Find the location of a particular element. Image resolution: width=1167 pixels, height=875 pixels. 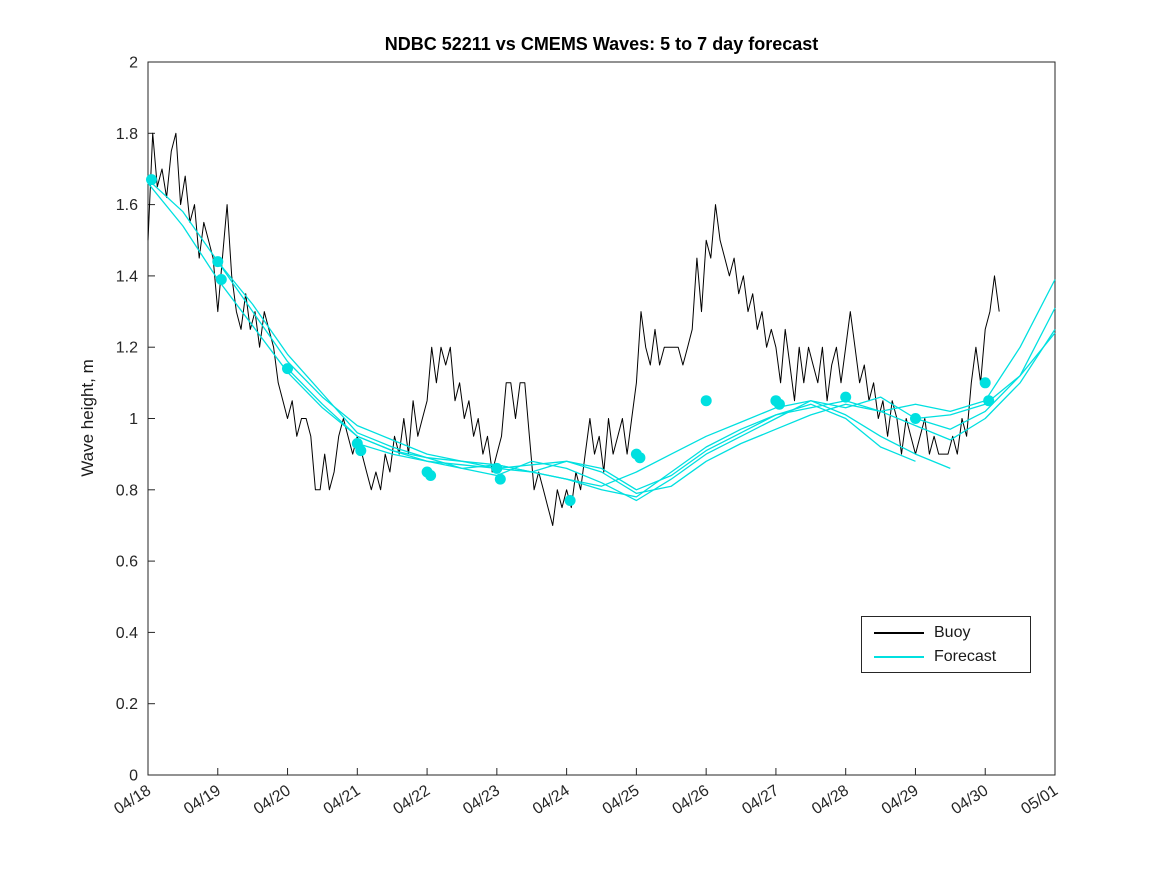

svg-text: 04/26 is located at coordinates (690, 800).